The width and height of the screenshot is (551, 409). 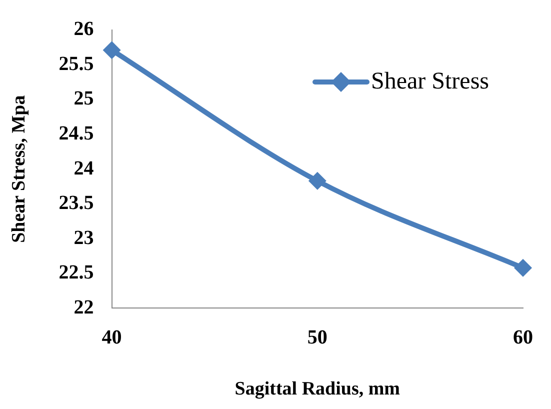 What do you see at coordinates (317, 337) in the screenshot?
I see `x-tick-label: 50` at bounding box center [317, 337].